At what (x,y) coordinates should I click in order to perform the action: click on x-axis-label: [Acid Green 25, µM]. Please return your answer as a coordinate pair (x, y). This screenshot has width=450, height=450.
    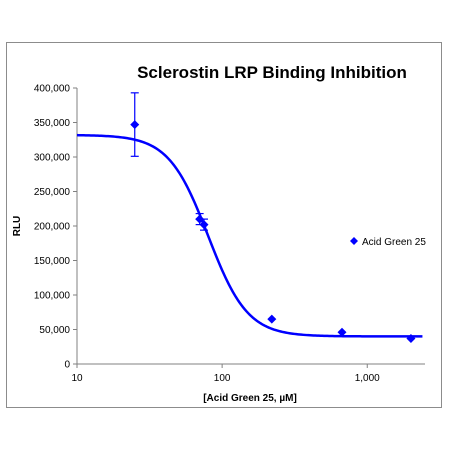
    Looking at the image, I should click on (250, 398).